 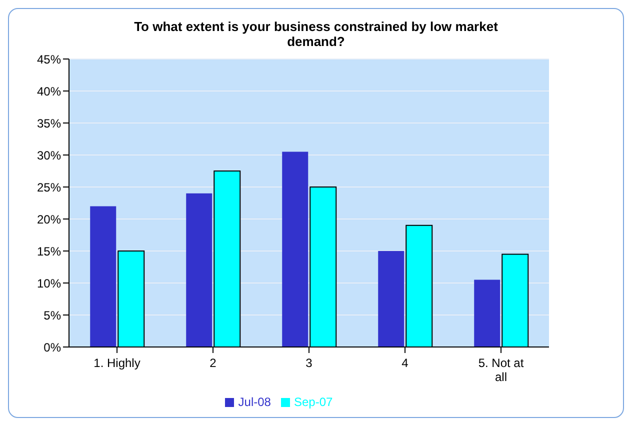 What do you see at coordinates (501, 370) in the screenshot?
I see `x-tick-label: 5. Not at all` at bounding box center [501, 370].